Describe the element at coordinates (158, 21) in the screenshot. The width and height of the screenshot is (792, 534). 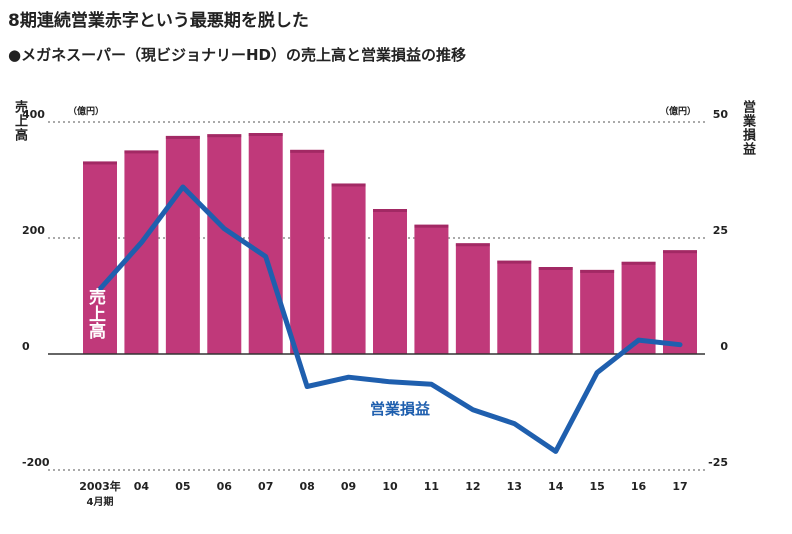
I see `chart-title: 8期連続営業赤字という最悪期を脱した` at that location.